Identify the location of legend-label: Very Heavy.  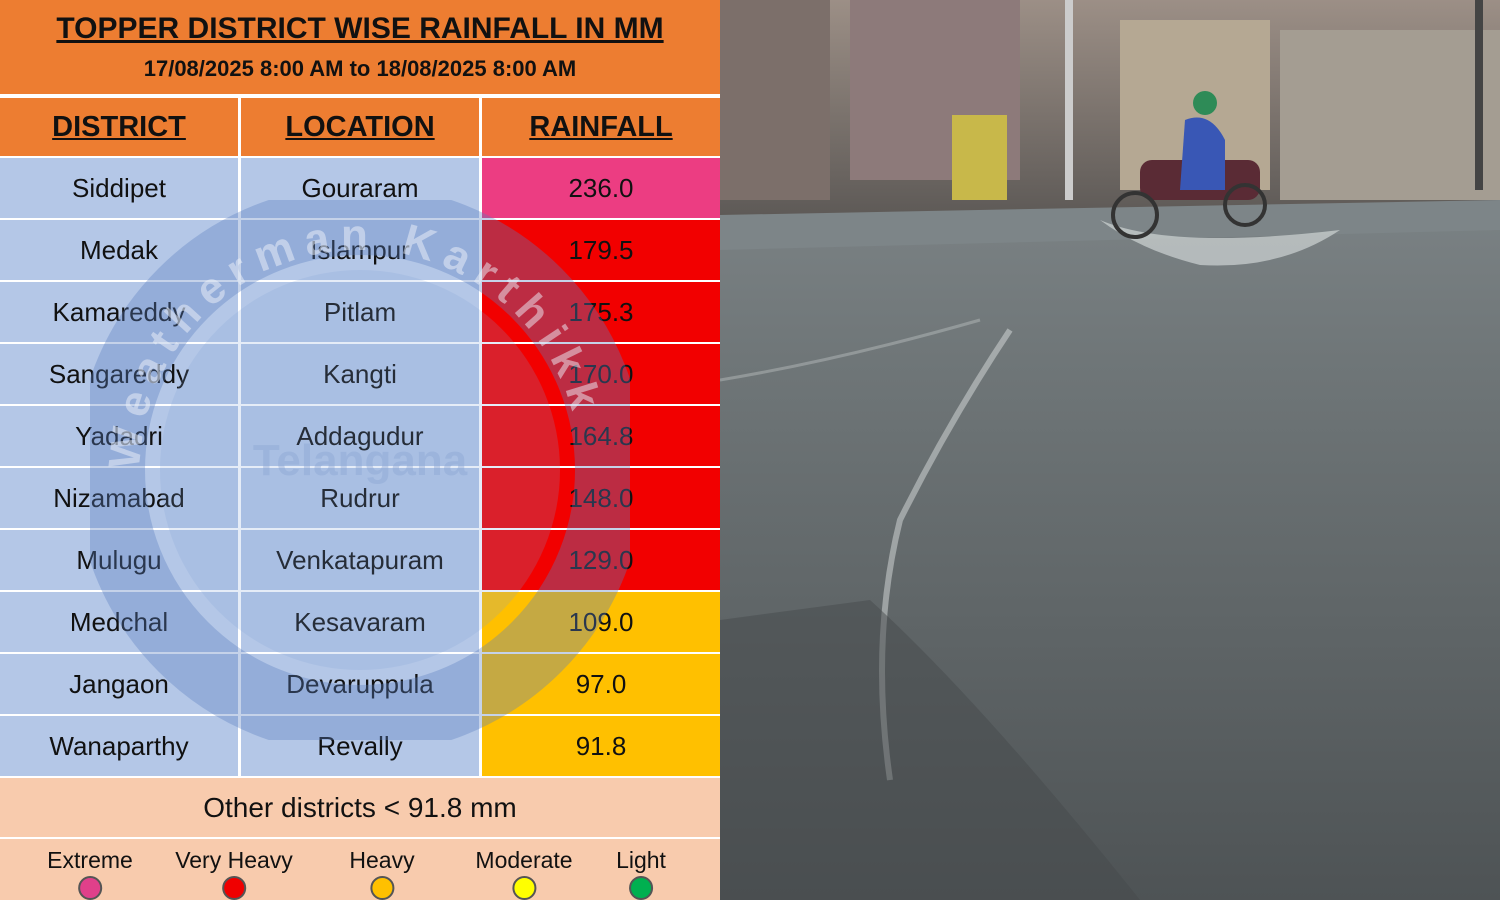
(234, 860).